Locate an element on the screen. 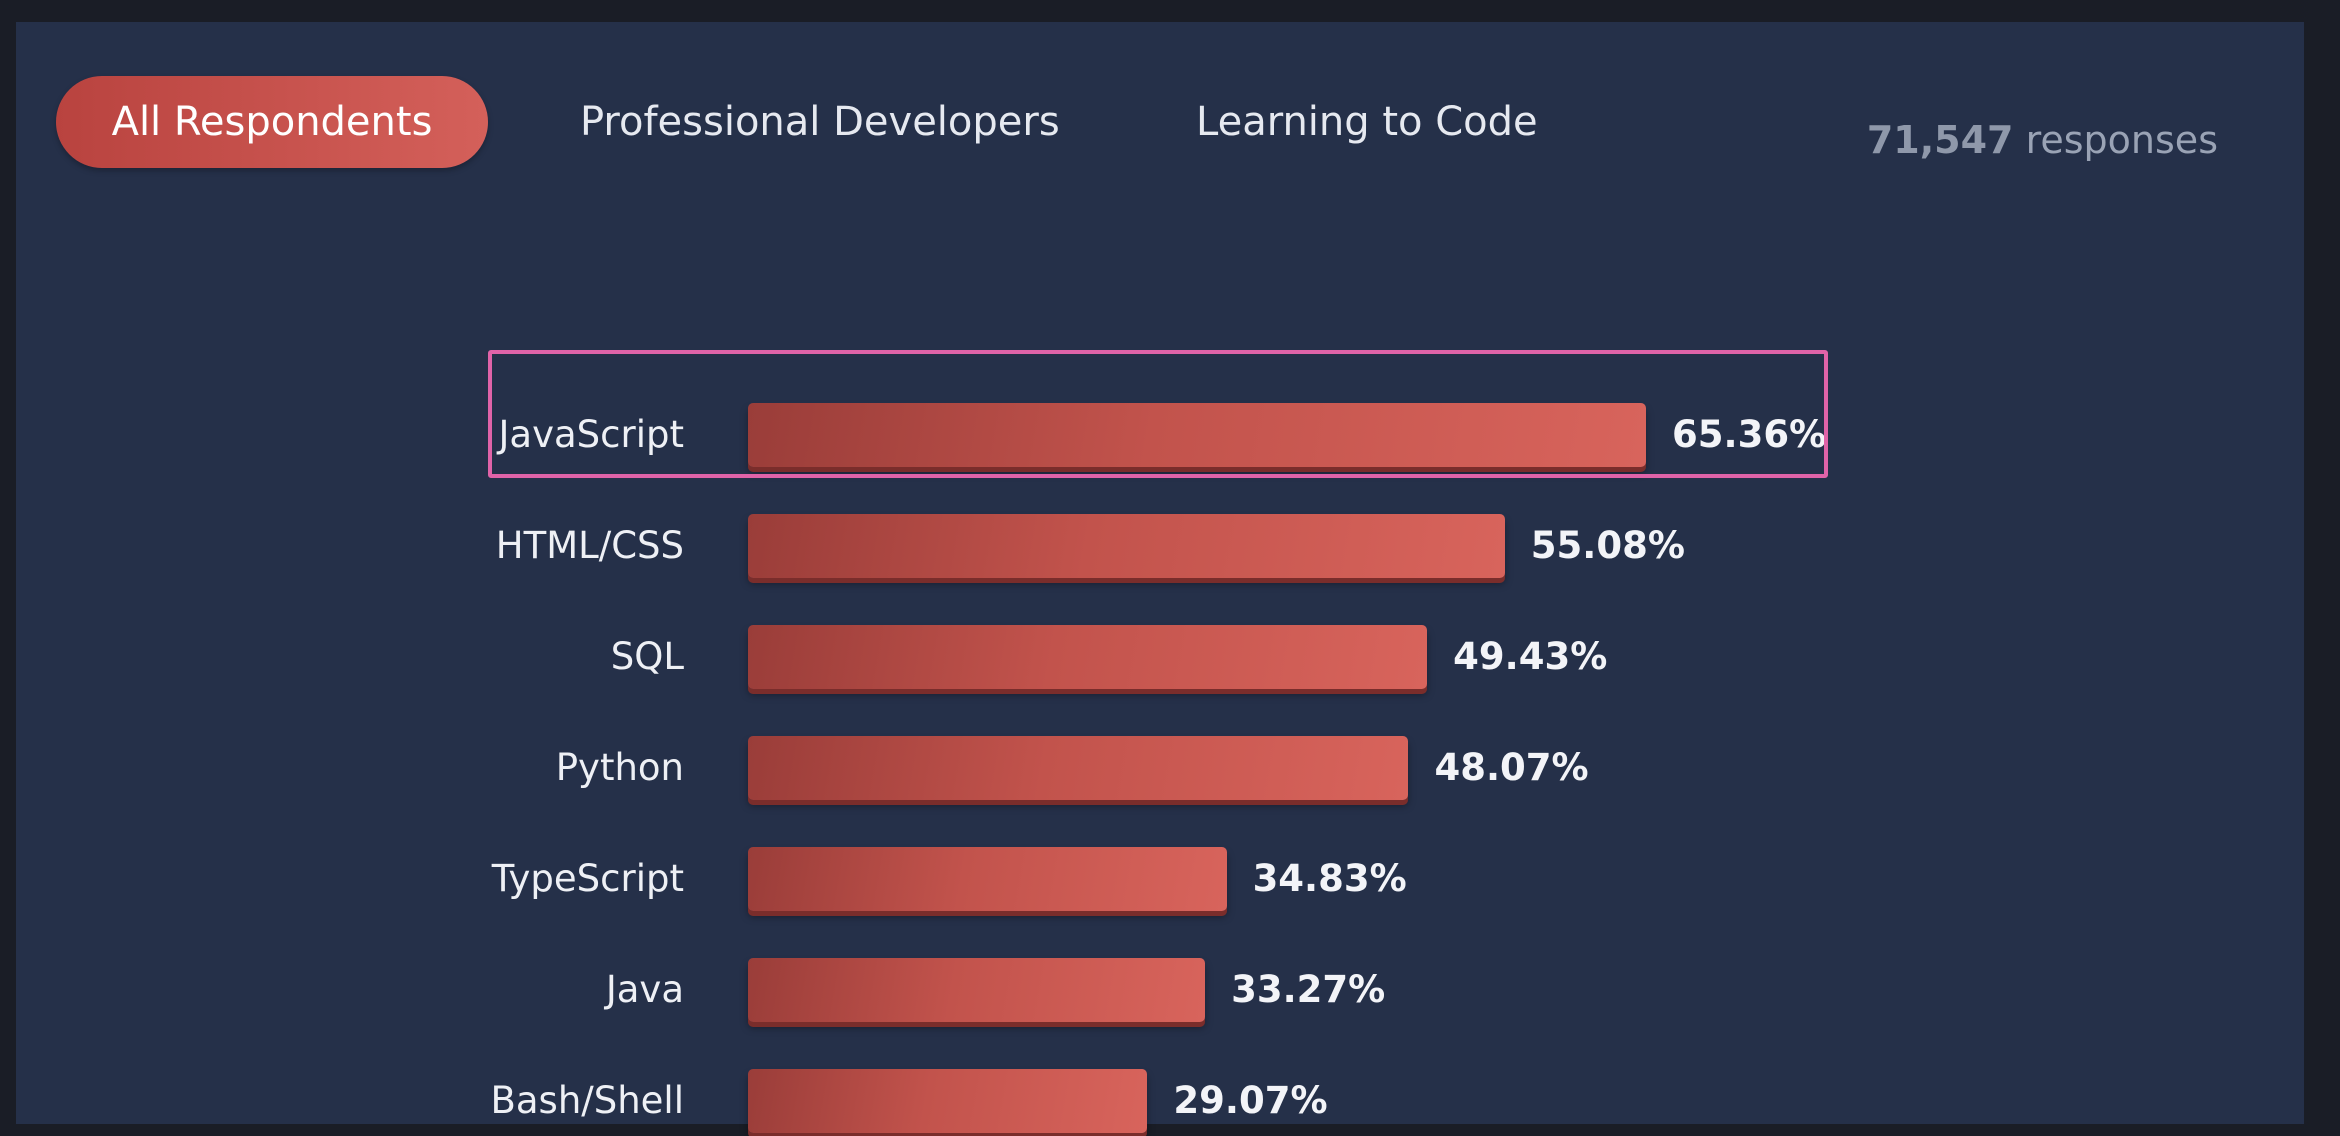 The height and width of the screenshot is (1136, 2340). category-label: SQL is located at coordinates (647, 656).